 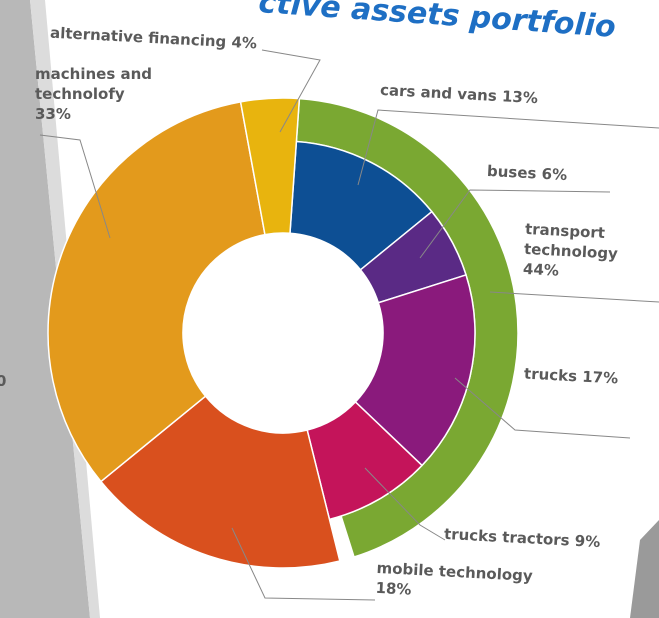 I want to click on page-shadow, so click(x=45, y=309).